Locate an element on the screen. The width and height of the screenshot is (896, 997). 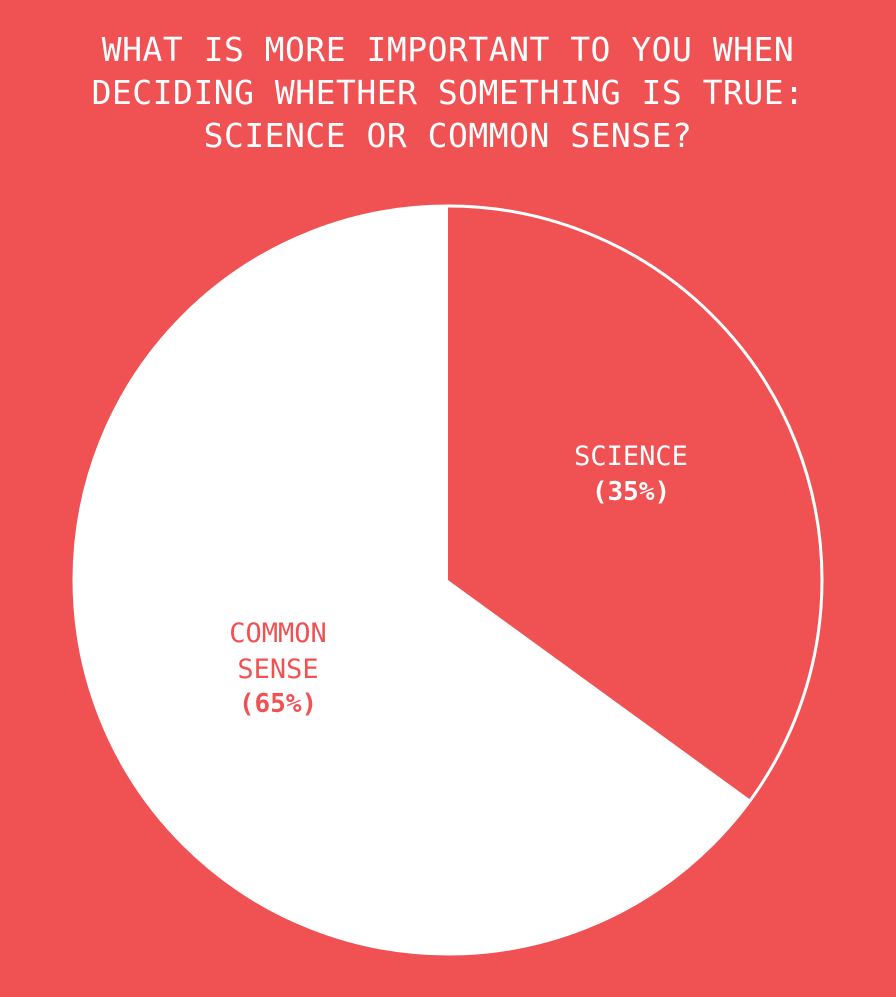
chart-title-line-3: SCIENCE OR COMMON SENSE? is located at coordinates (448, 135).